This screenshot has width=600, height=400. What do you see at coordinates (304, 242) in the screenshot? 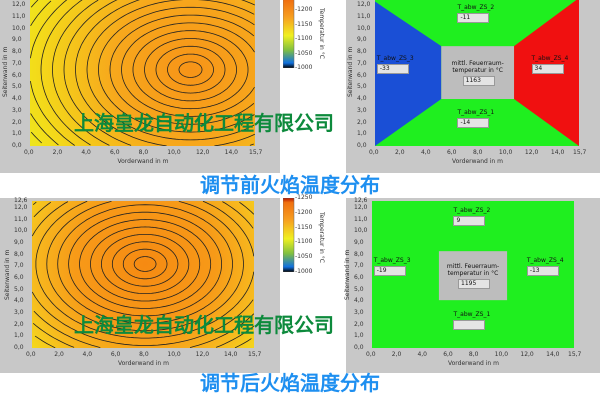
I see `colorbar-tick: -1100` at bounding box center [304, 242].